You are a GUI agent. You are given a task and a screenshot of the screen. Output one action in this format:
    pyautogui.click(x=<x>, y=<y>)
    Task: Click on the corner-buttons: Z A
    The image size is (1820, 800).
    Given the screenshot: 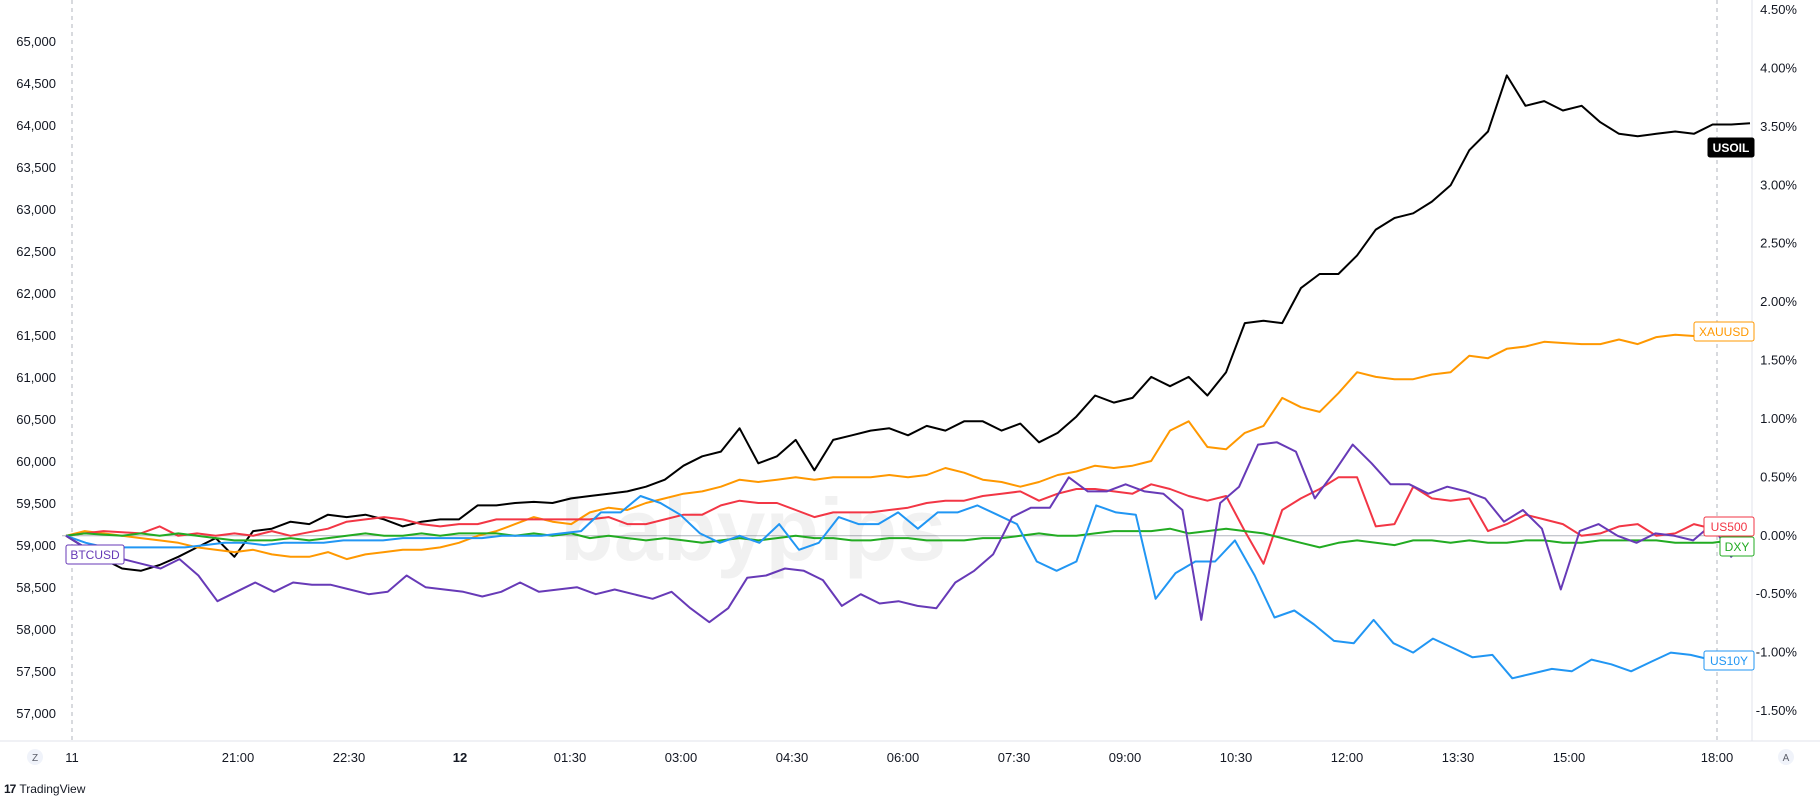 What is the action you would take?
    pyautogui.click(x=910, y=757)
    